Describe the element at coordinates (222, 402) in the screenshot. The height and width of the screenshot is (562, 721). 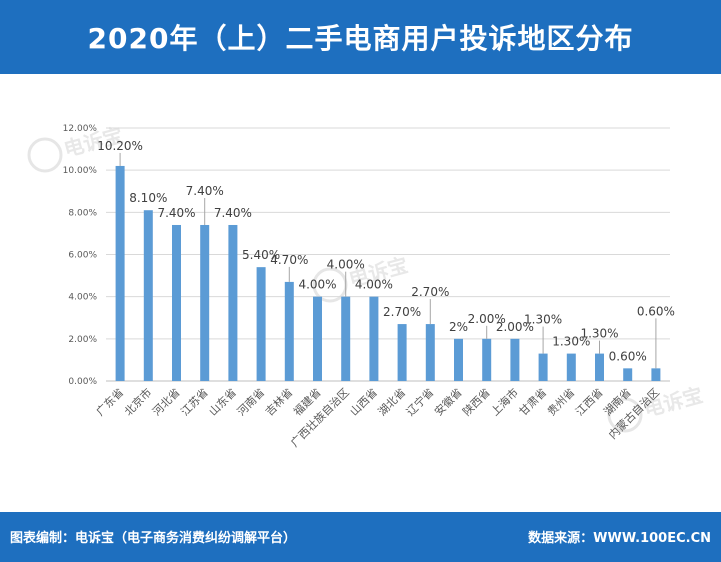
I see `x-tick-label: 山东省` at that location.